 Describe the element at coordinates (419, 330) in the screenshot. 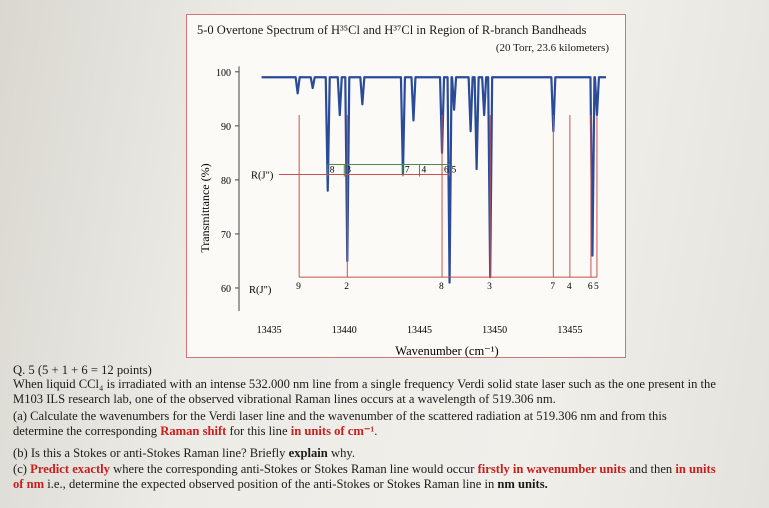

I see `x-tick-label: 13445` at that location.